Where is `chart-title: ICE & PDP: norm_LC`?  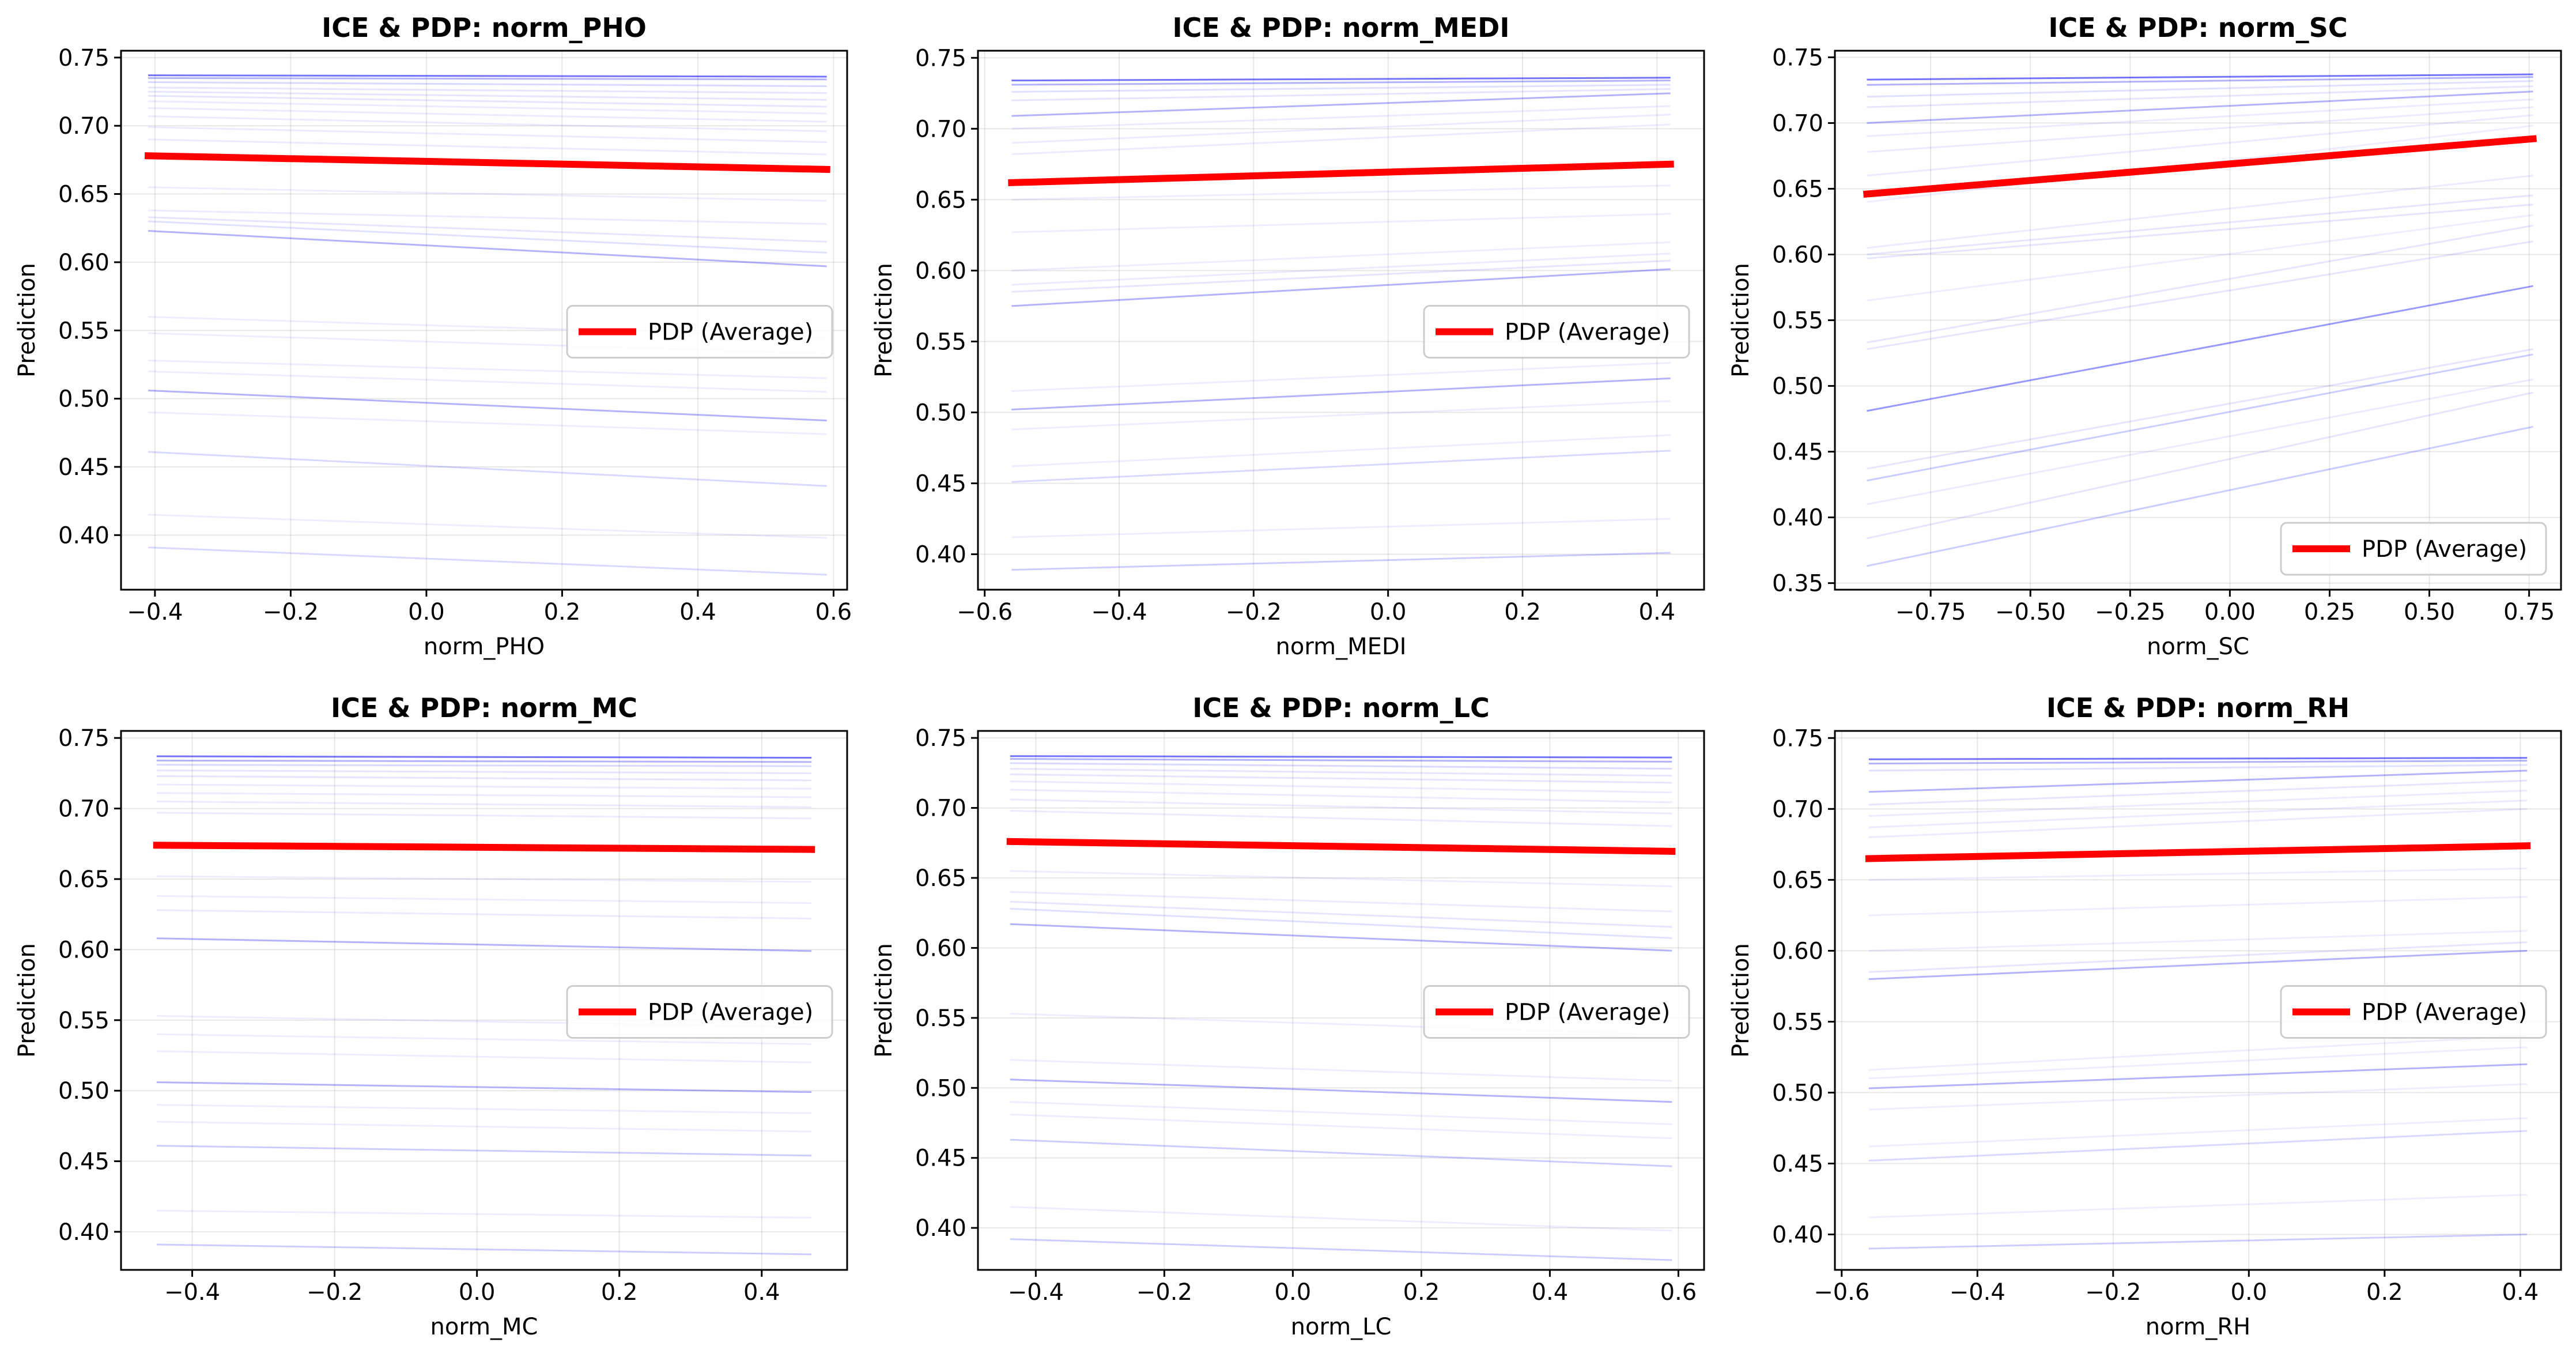
chart-title: ICE & PDP: norm_LC is located at coordinates (1341, 708).